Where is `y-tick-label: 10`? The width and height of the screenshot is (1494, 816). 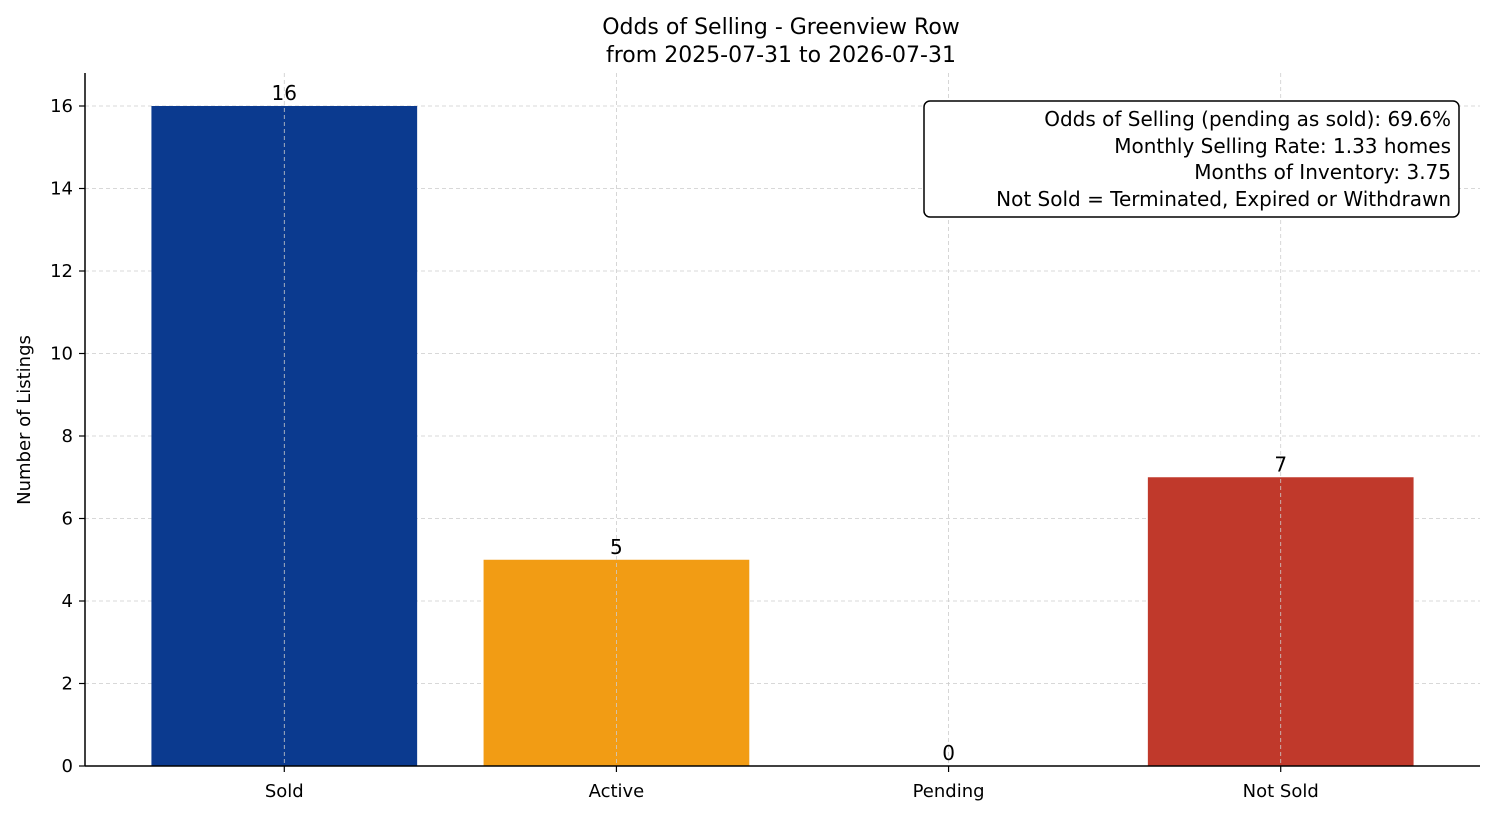 y-tick-label: 10 is located at coordinates (61, 354).